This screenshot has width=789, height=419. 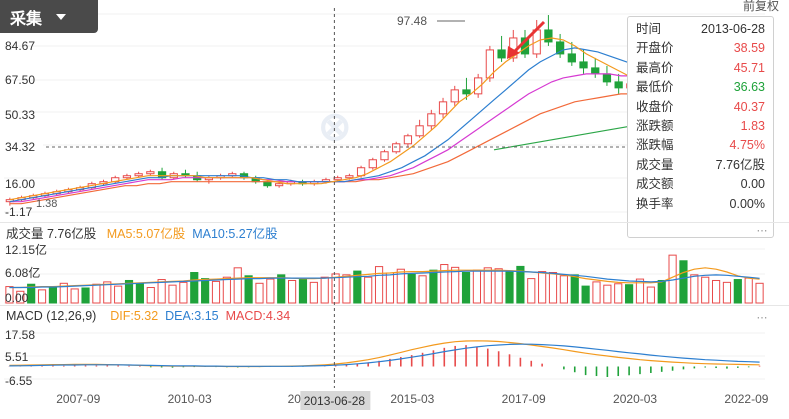 I want to click on volume-axis-label: 0.00, so click(x=17, y=298).